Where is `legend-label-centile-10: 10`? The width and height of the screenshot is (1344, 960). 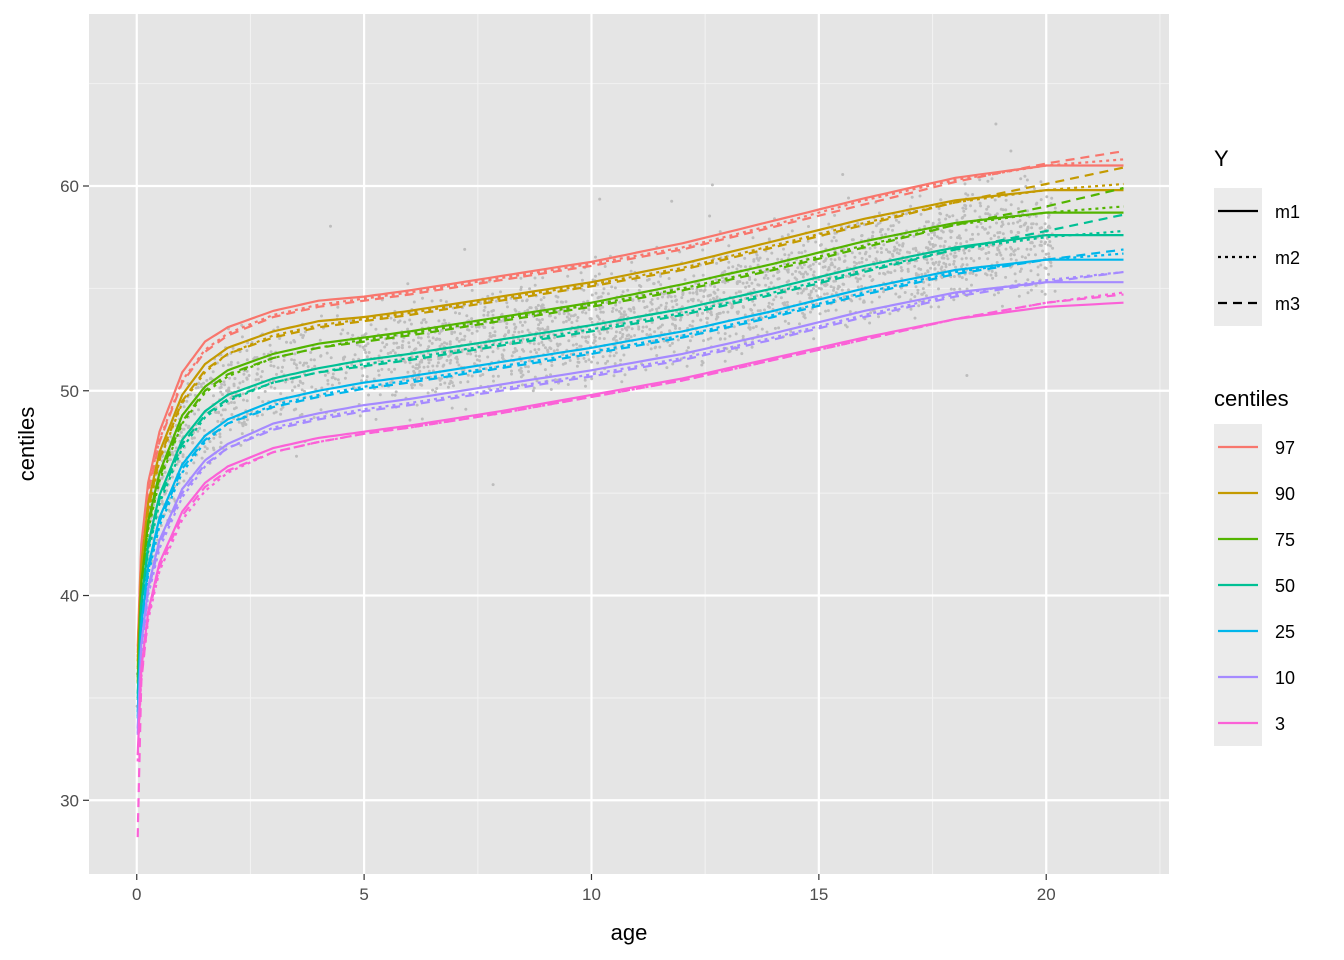 legend-label-centile-10: 10 is located at coordinates (1285, 678).